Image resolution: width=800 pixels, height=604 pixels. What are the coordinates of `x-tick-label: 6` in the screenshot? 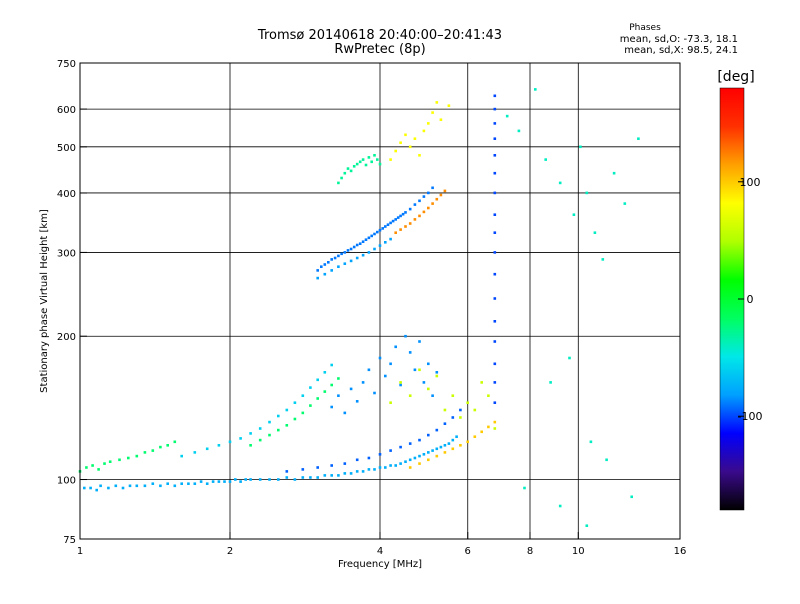 It's located at (468, 551).